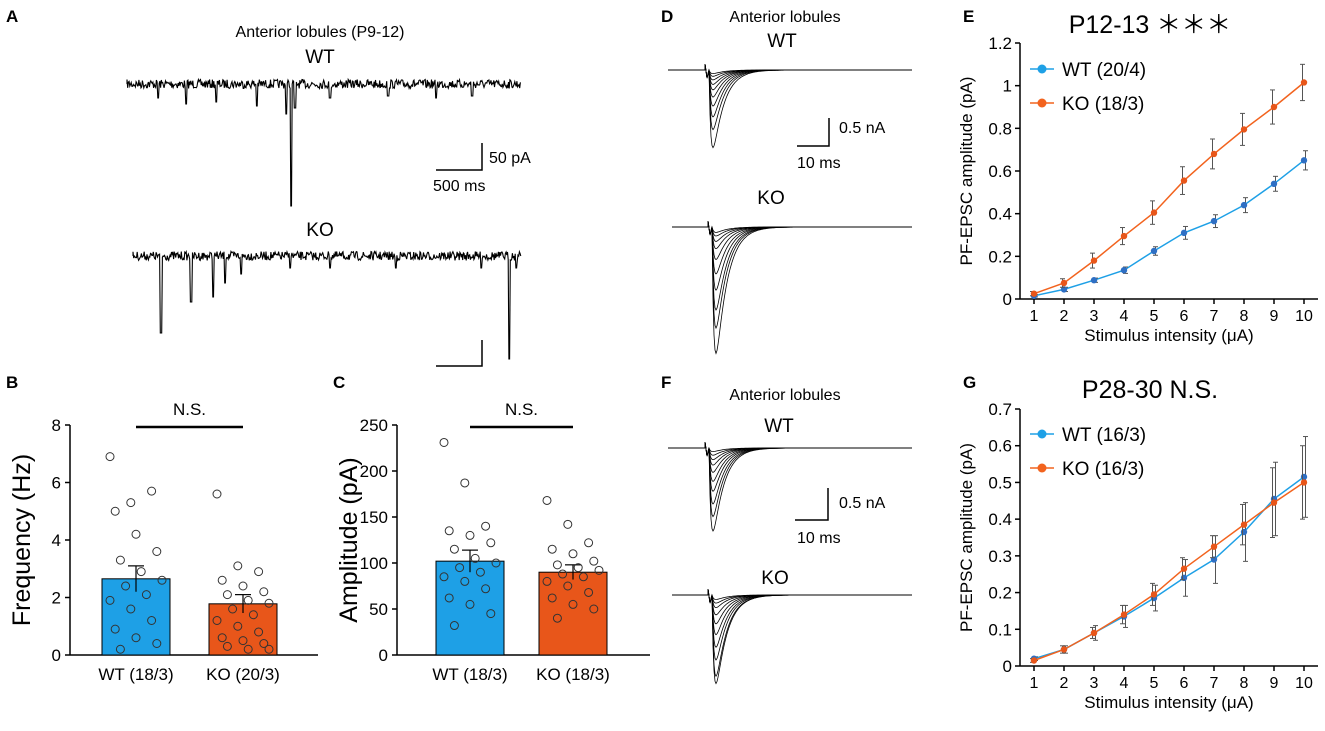 The height and width of the screenshot is (731, 1325). I want to click on chartG-y-tick-label: 0.7, so click(1000, 409).